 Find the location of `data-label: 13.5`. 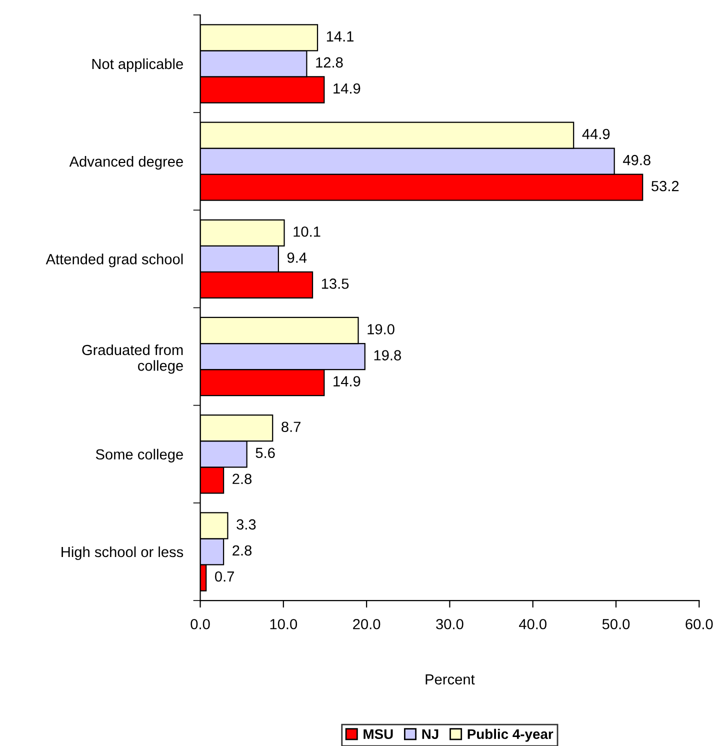

data-label: 13.5 is located at coordinates (335, 283).